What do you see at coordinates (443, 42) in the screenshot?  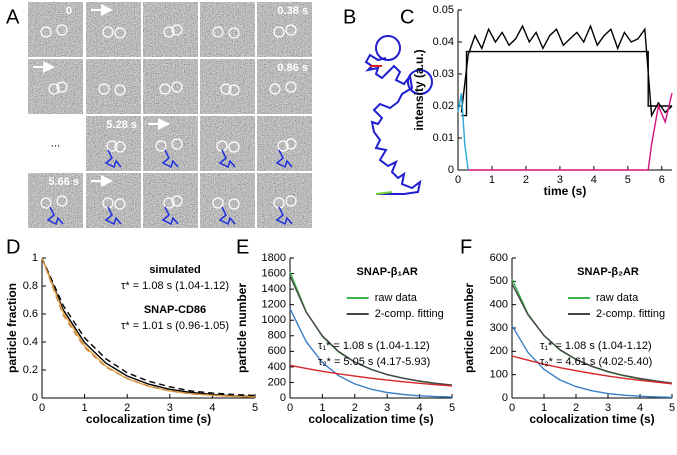 I see `y-tick-label: 0.04` at bounding box center [443, 42].